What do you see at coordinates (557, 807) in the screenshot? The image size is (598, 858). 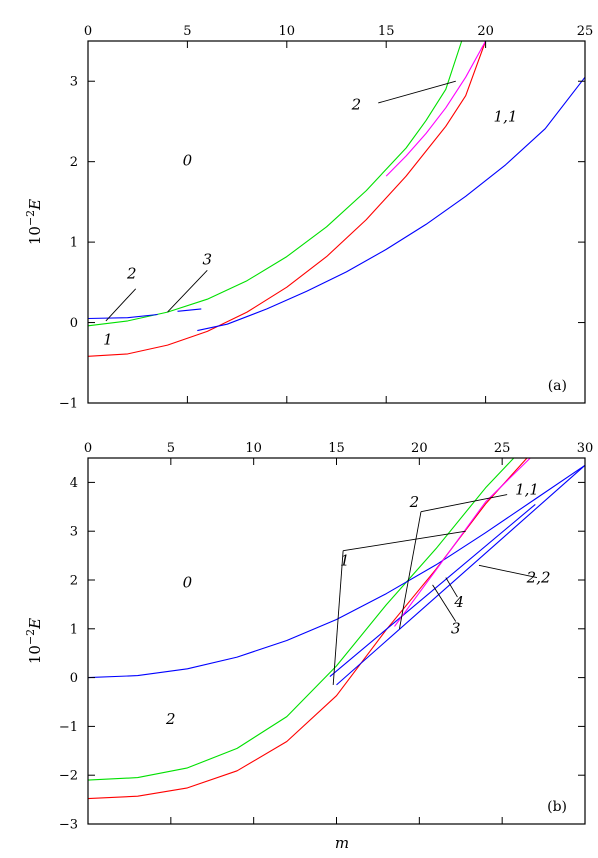 I see `panel-label: (b)` at bounding box center [557, 807].